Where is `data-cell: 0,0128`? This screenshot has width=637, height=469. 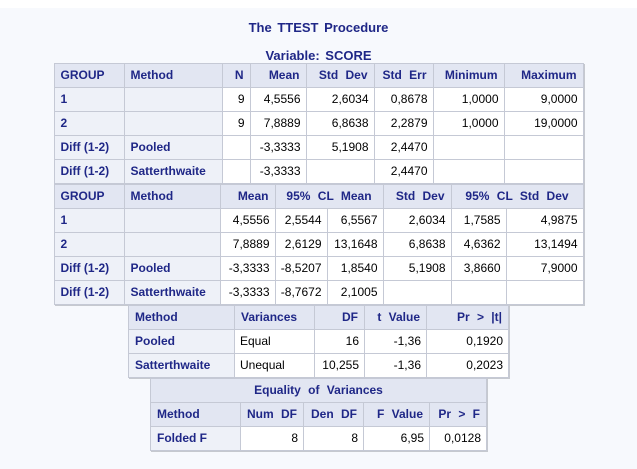 data-cell: 0,0128 is located at coordinates (458, 438).